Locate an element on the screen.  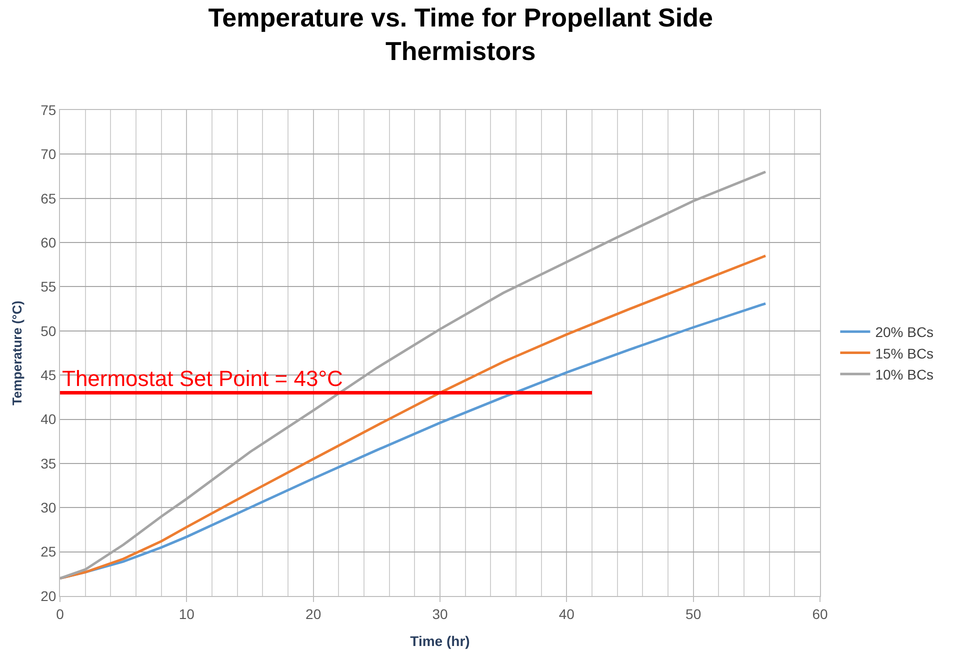
x-tick-label: 10 is located at coordinates (186, 614).